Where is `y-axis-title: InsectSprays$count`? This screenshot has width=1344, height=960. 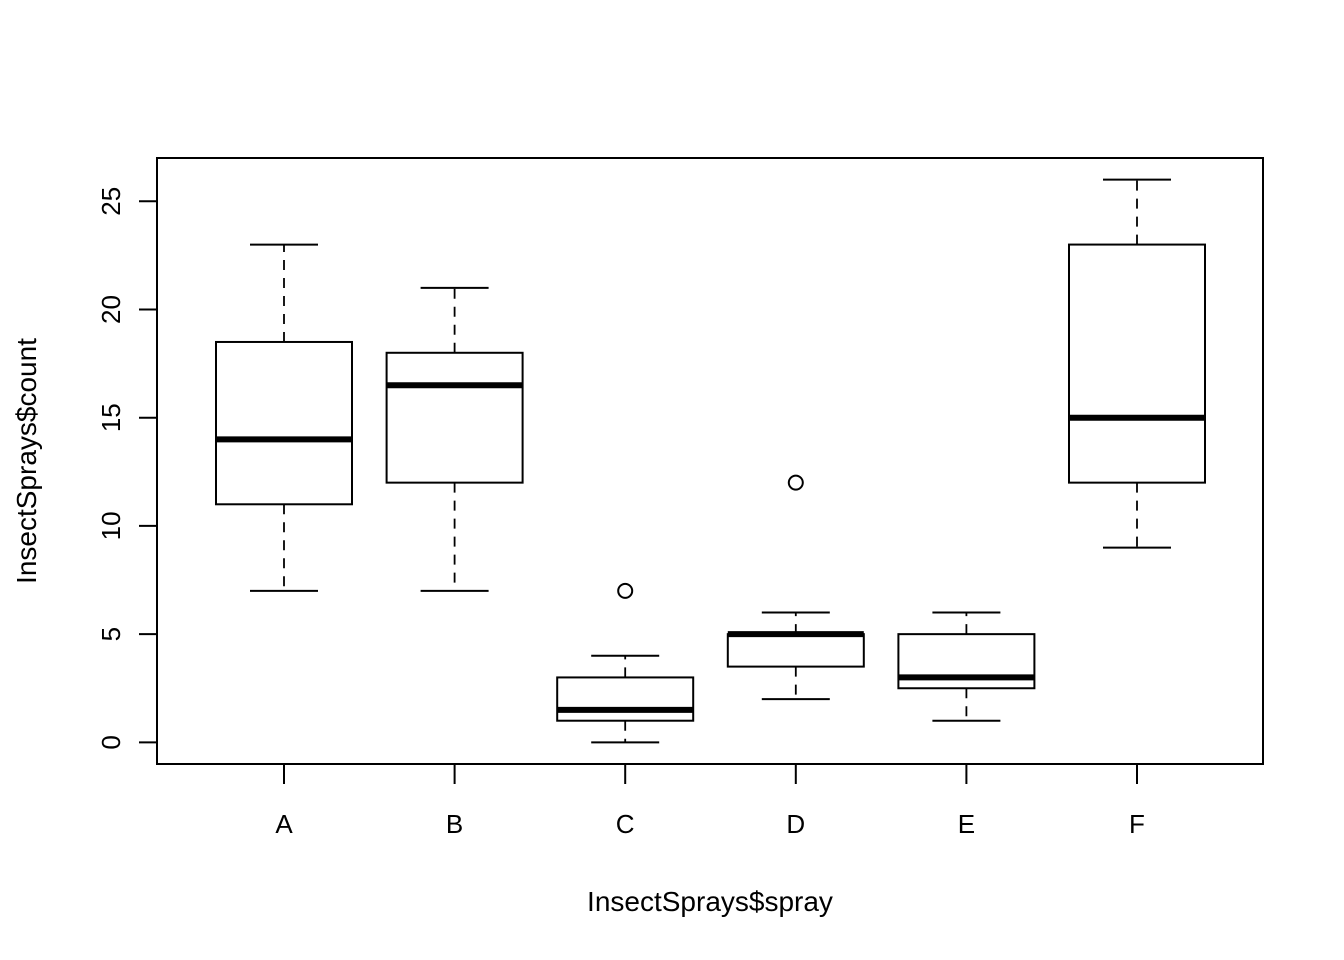
y-axis-title: InsectSprays$count is located at coordinates (26, 461).